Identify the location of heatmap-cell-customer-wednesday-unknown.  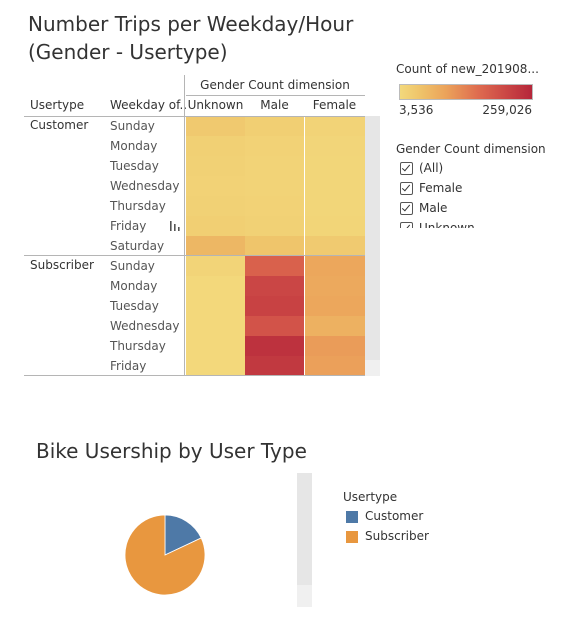
(215, 186).